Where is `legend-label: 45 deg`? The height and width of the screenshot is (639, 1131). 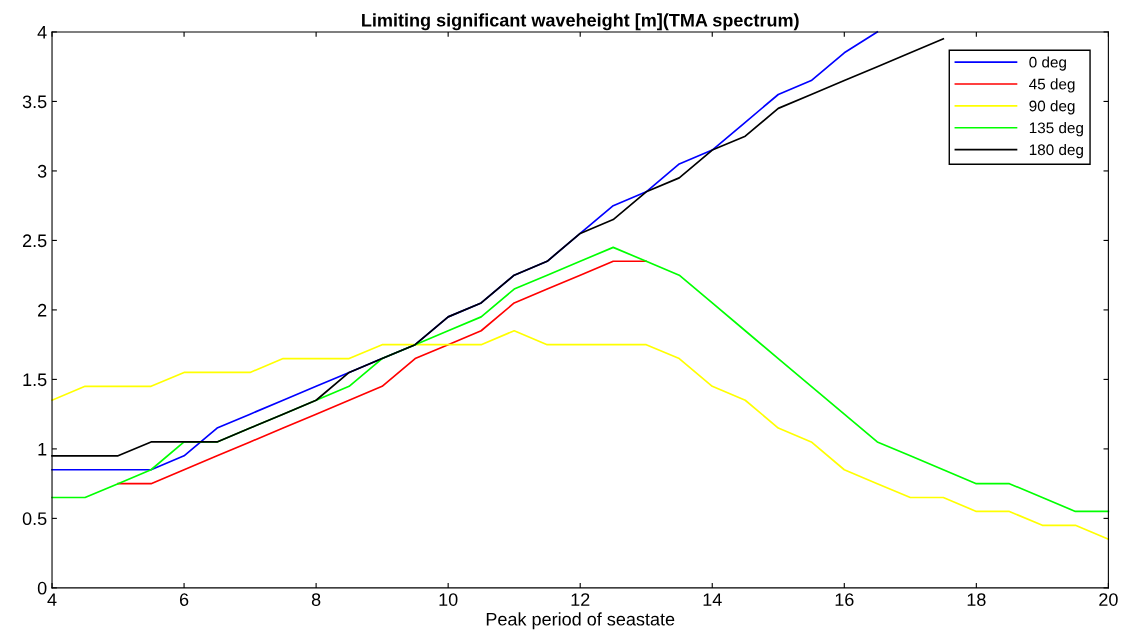
legend-label: 45 deg is located at coordinates (1052, 85).